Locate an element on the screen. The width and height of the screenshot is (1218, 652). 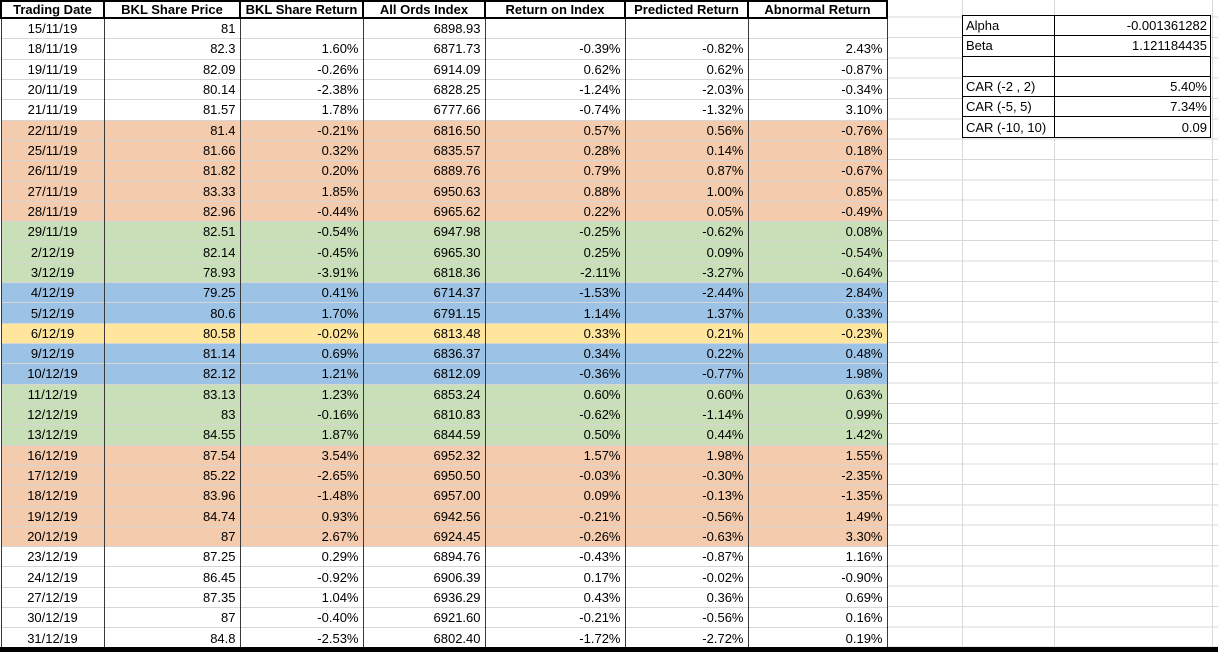
value-cell: 0.28% is located at coordinates (555, 151).